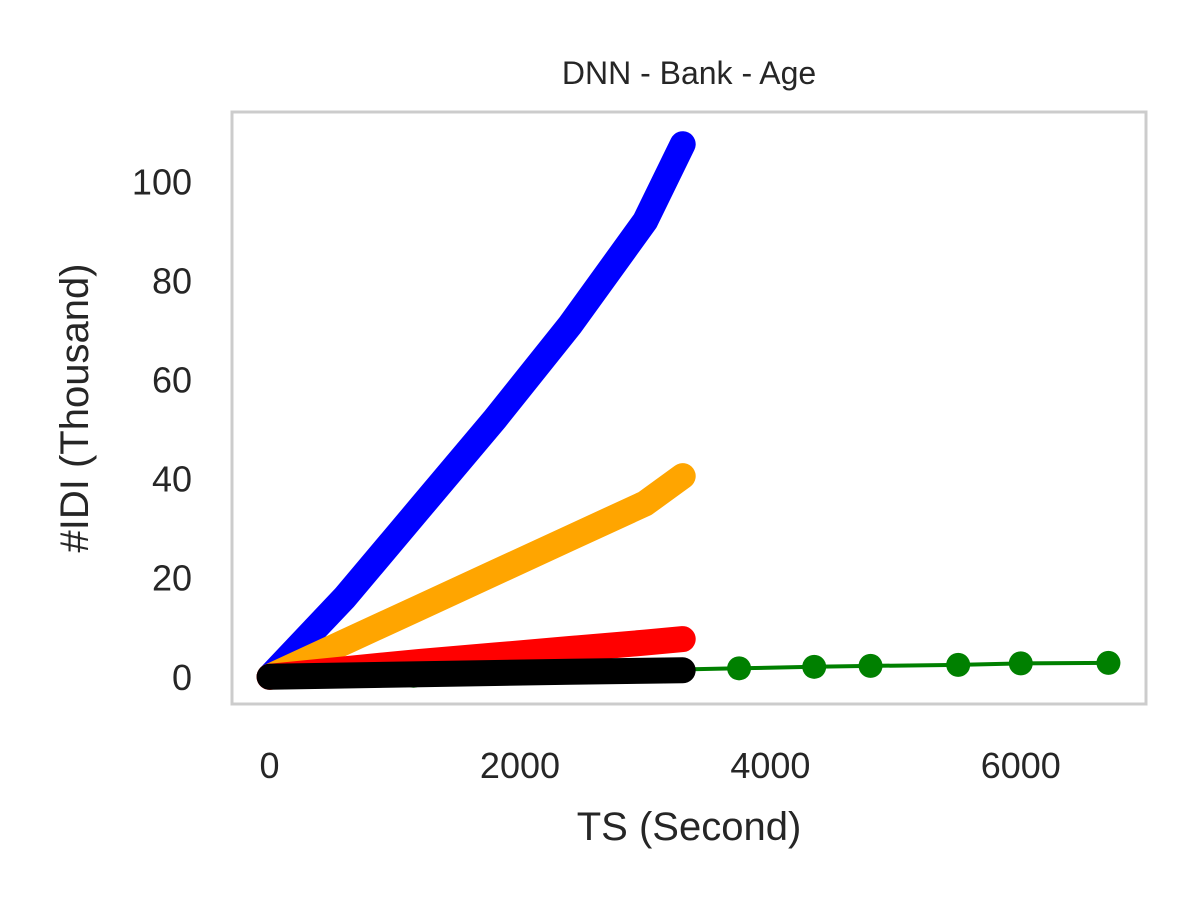 The height and width of the screenshot is (900, 1200). What do you see at coordinates (172, 280) in the screenshot?
I see `y-tick-label: 80` at bounding box center [172, 280].